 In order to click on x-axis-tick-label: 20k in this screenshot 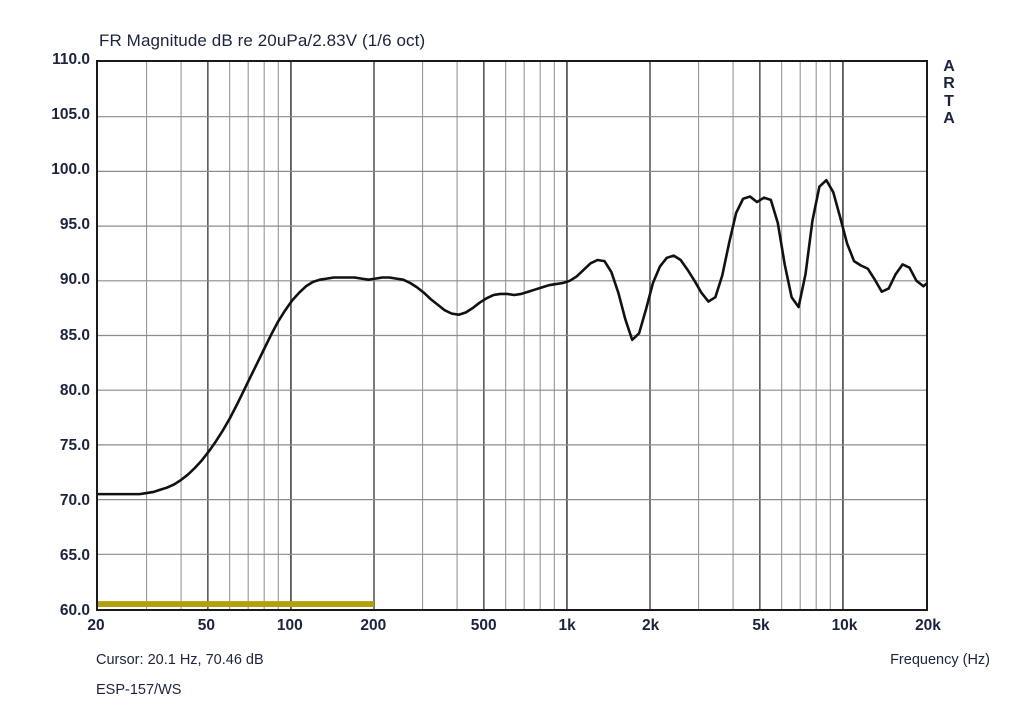, I will do `click(928, 625)`.